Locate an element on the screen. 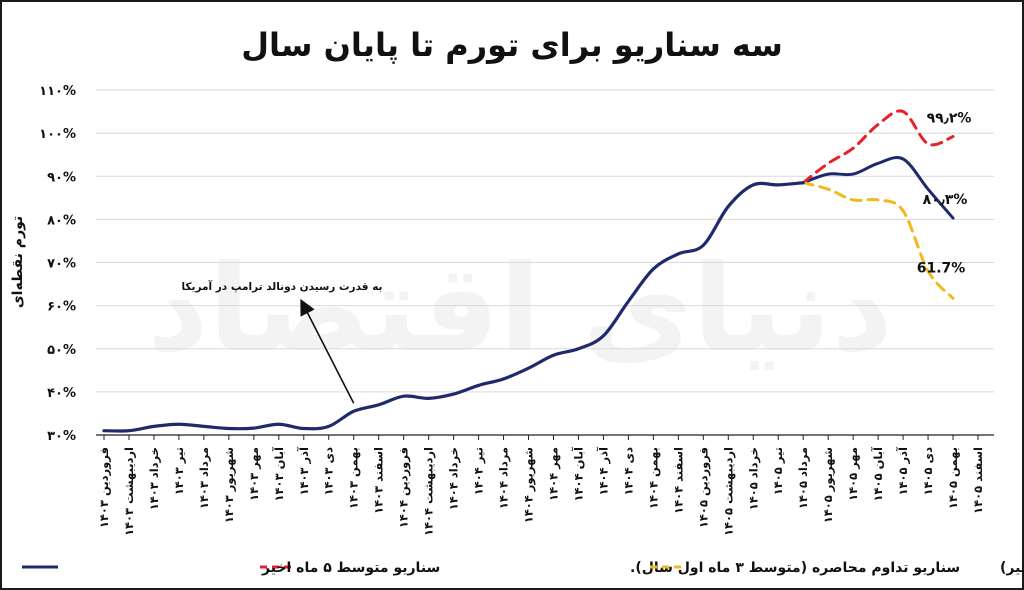 The image size is (1024, 590). x-tick-label: آذر ۱۴۰۳ is located at coordinates (304, 471).